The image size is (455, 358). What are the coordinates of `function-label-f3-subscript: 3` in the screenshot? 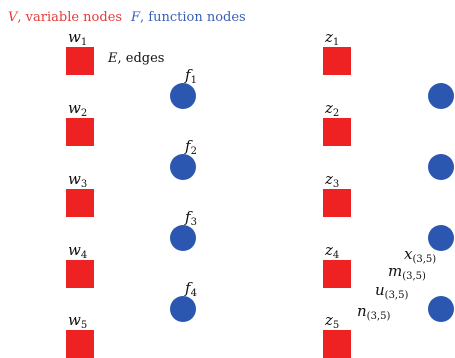 It's located at (194, 222).